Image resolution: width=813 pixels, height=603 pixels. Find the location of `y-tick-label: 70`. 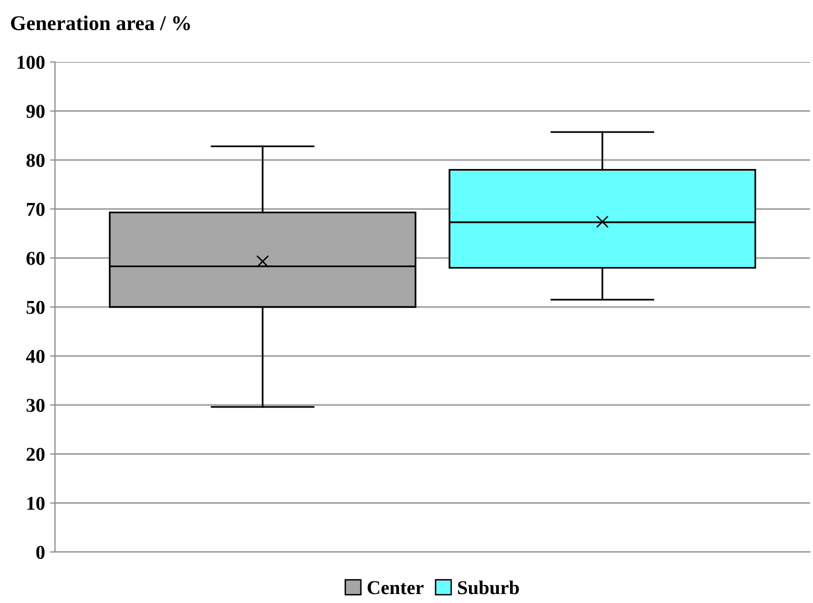

y-tick-label: 70 is located at coordinates (35, 209).